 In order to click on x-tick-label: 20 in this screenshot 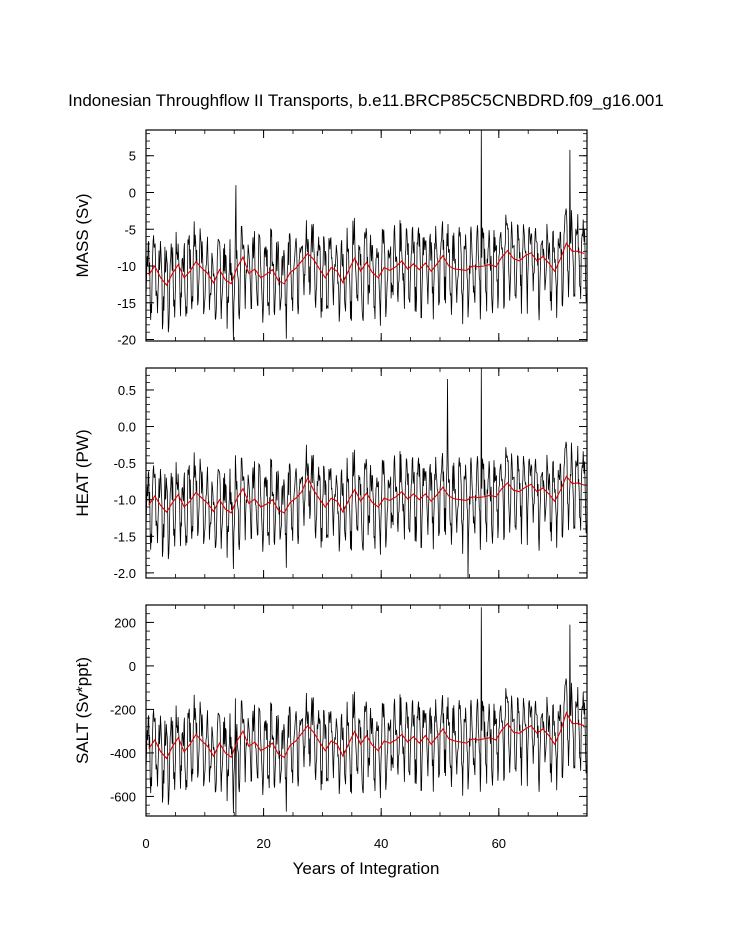, I will do `click(263, 843)`.